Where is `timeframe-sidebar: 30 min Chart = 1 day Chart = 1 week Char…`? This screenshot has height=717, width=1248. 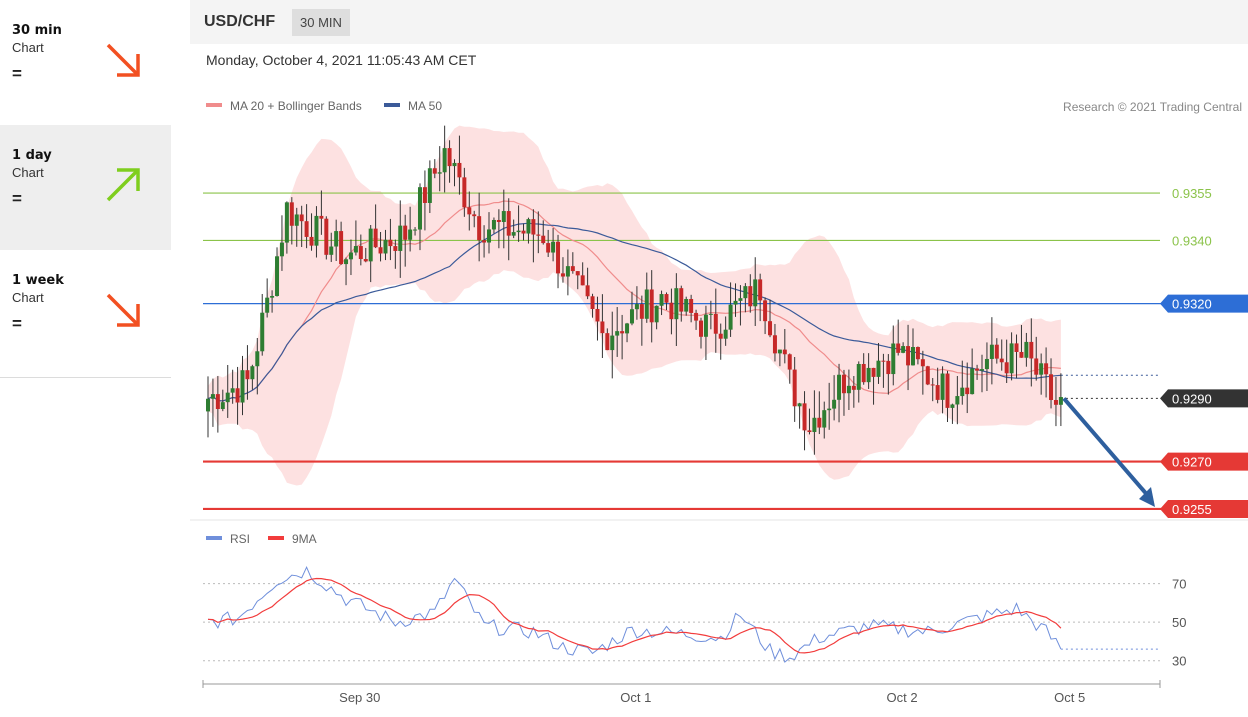 timeframe-sidebar: 30 min Chart = 1 day Chart = 1 week Char… is located at coordinates (85, 189).